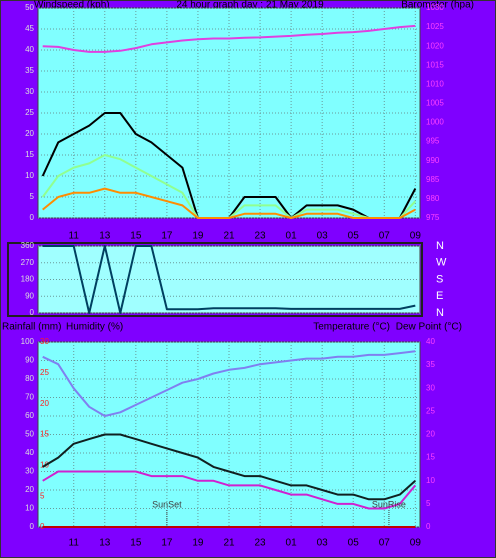 This screenshot has width=496, height=558. Describe the element at coordinates (44, 372) in the screenshot. I see `y3-tick-label: 25` at that location.